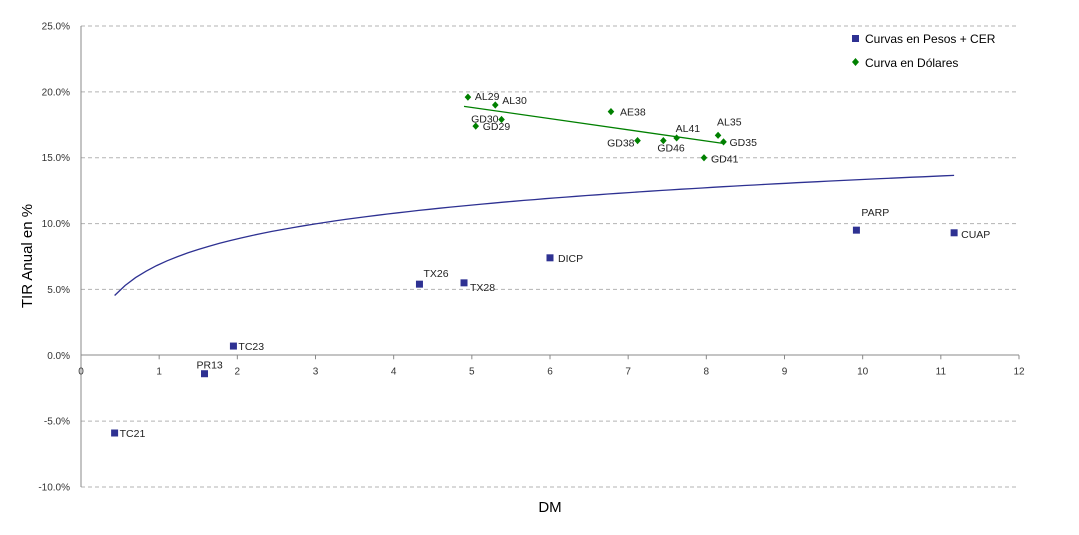 The width and height of the screenshot is (1079, 535). I want to click on data-point-gd30, so click(501, 119).